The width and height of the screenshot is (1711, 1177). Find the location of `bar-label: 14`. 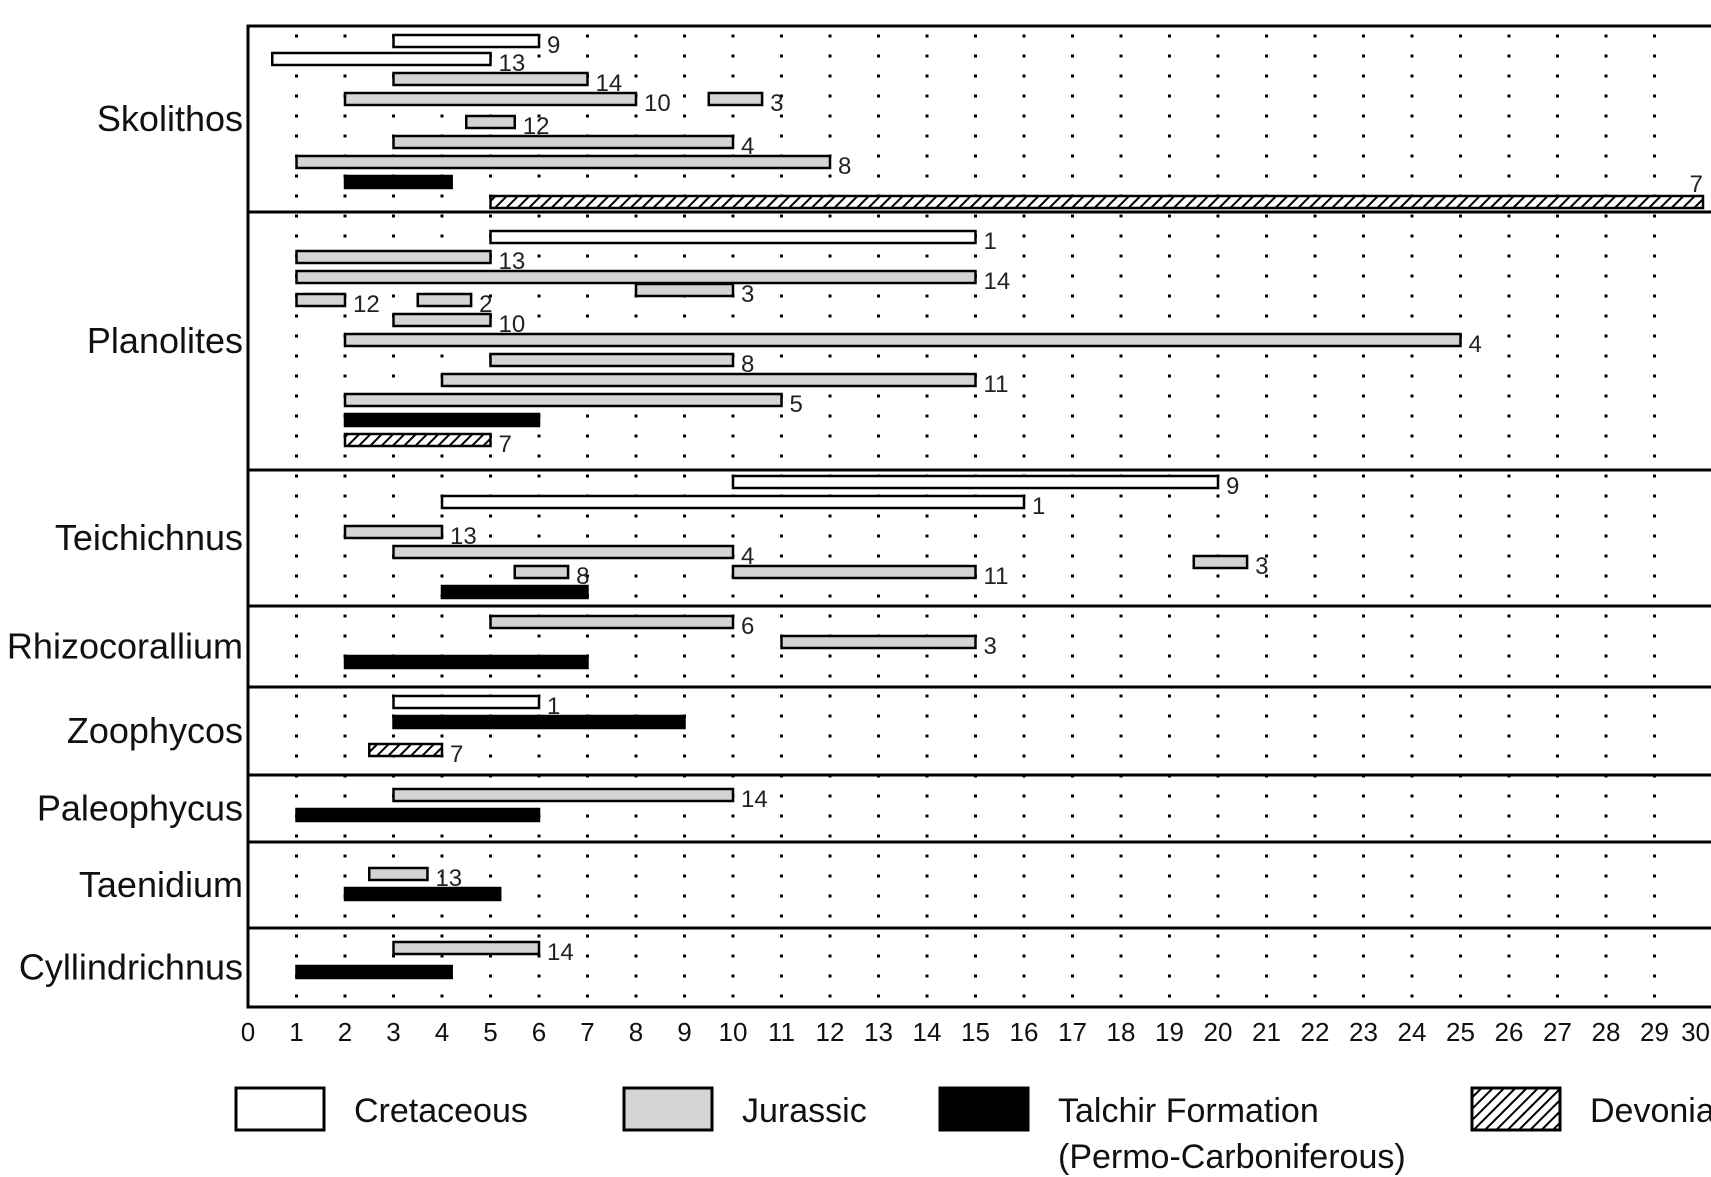

bar-label: 14 is located at coordinates (997, 281).